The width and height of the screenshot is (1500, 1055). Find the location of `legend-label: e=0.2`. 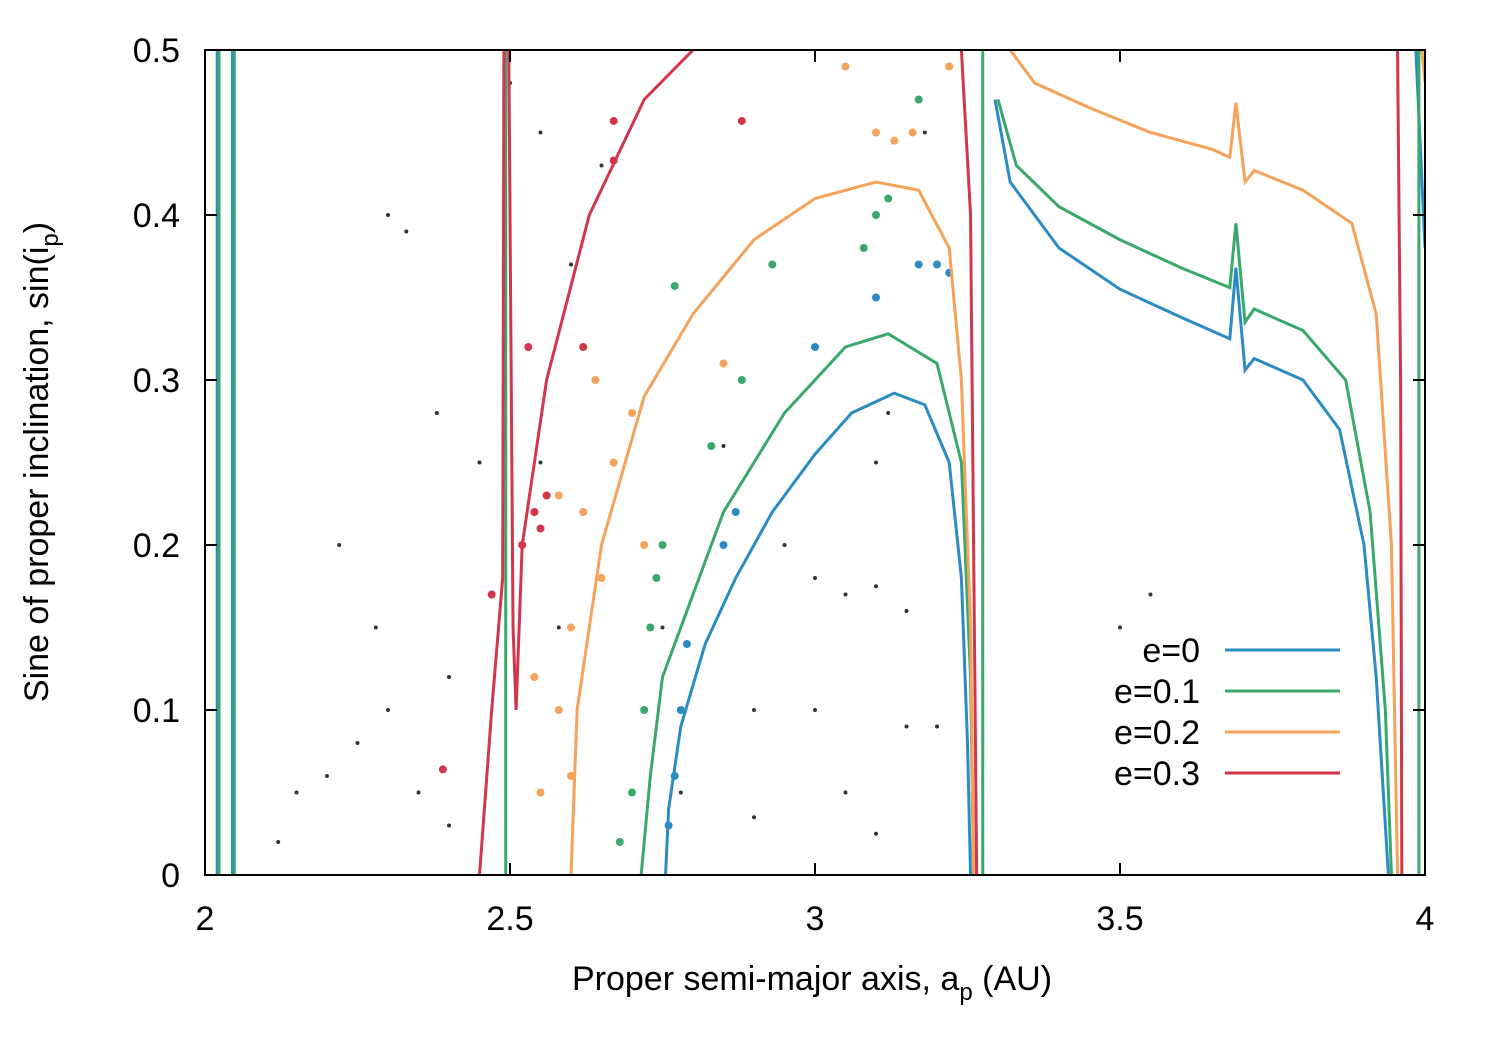

legend-label: e=0.2 is located at coordinates (1157, 733).